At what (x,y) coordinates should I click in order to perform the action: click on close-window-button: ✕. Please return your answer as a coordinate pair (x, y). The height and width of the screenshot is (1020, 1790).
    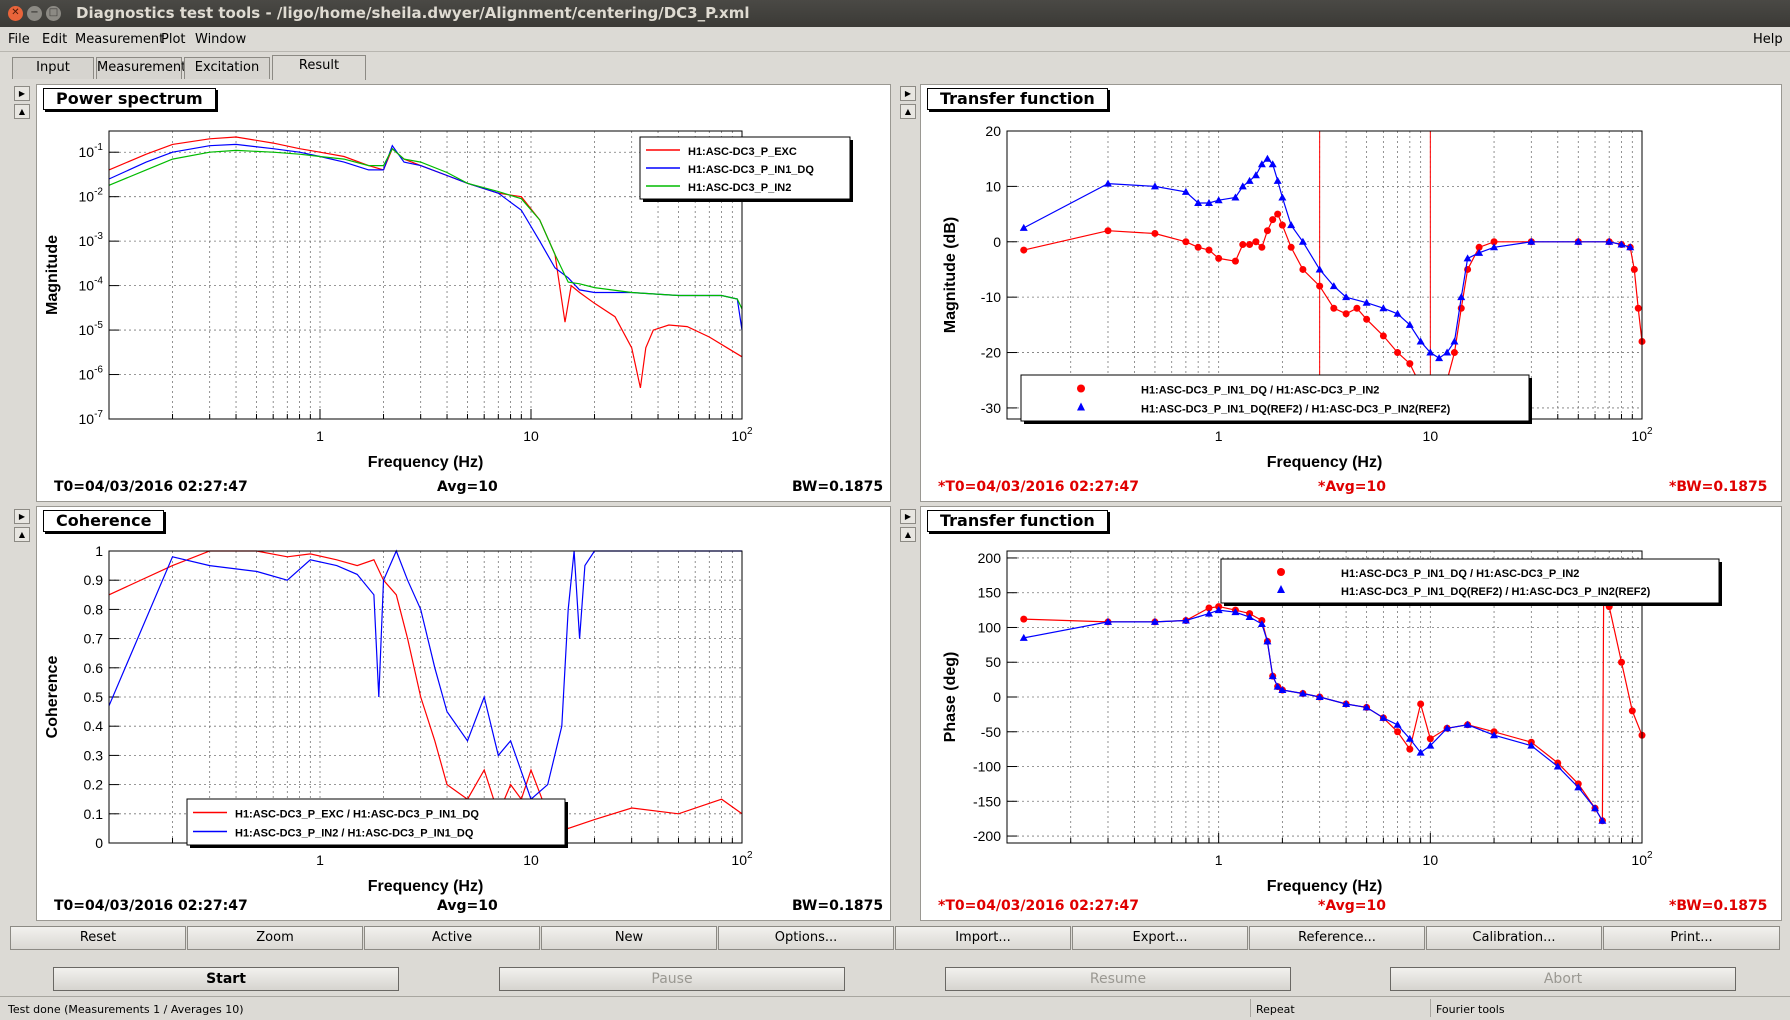
    Looking at the image, I should click on (15, 13).